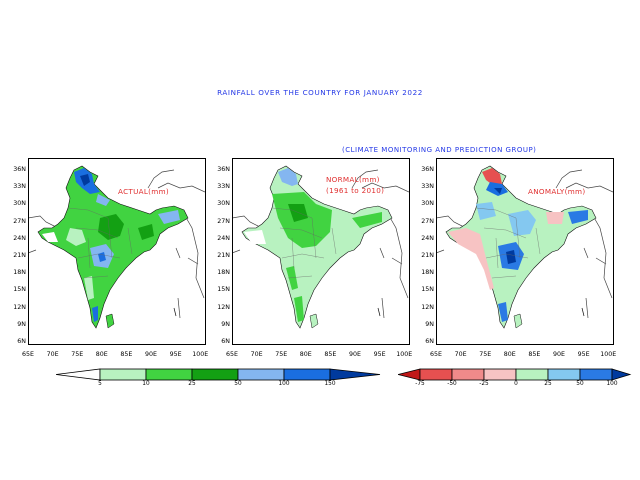  Describe the element at coordinates (143, 191) in the screenshot. I see `actual-map-label: ACTUAL(mm)` at that location.